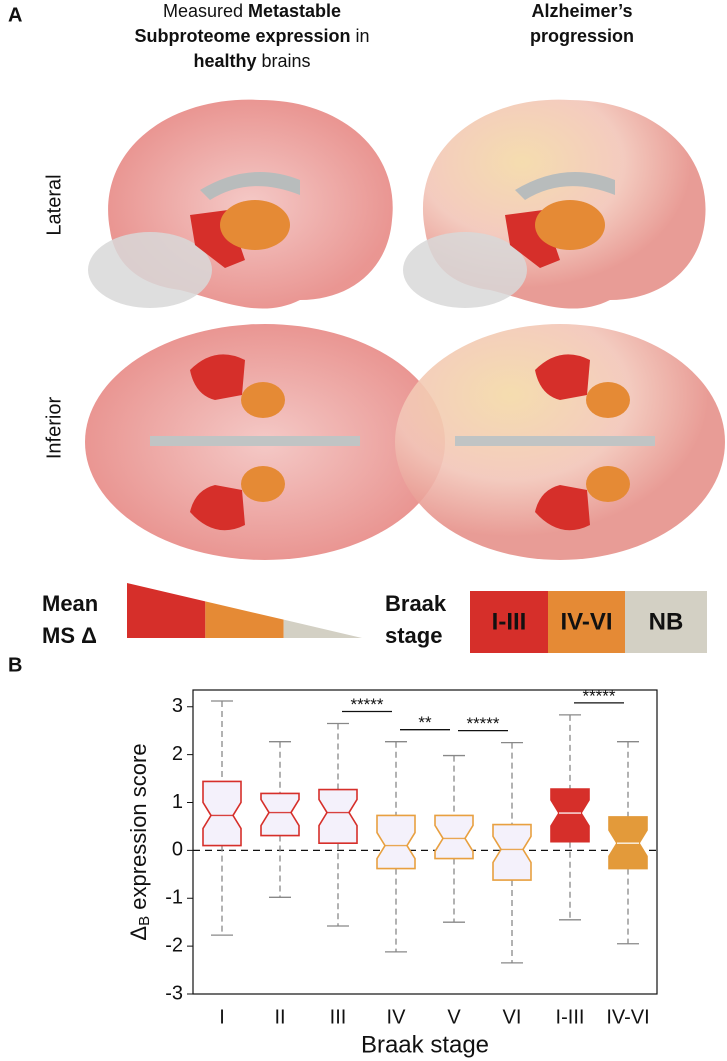 The image size is (727, 1061). What do you see at coordinates (15, 665) in the screenshot?
I see `panel-label: B` at bounding box center [15, 665].